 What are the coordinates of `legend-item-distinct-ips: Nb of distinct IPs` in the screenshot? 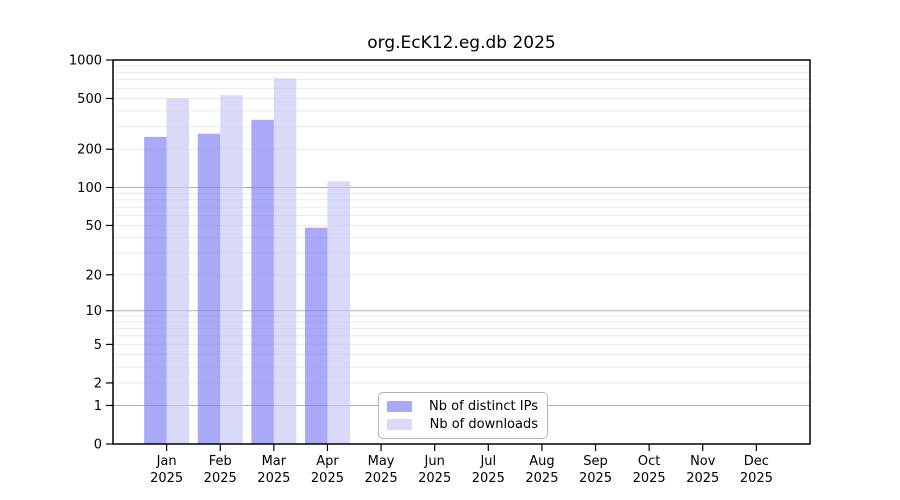 It's located at (462, 406).